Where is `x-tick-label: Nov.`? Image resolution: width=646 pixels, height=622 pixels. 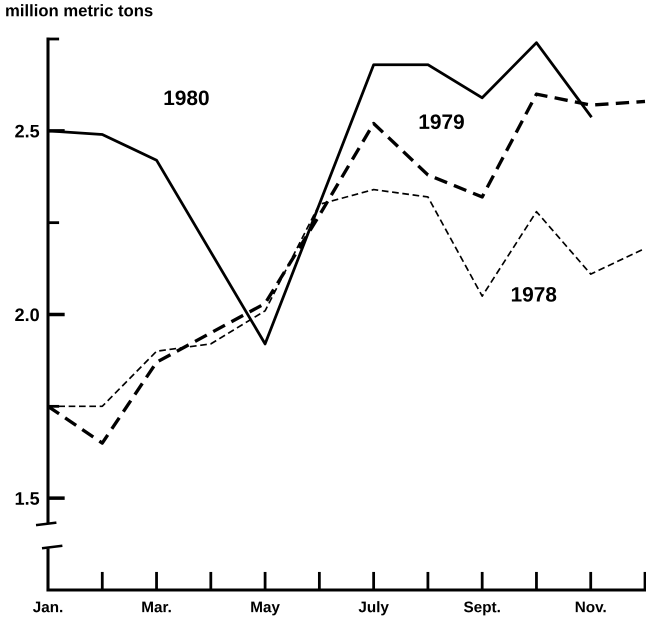
x-tick-label: Nov. is located at coordinates (591, 607).